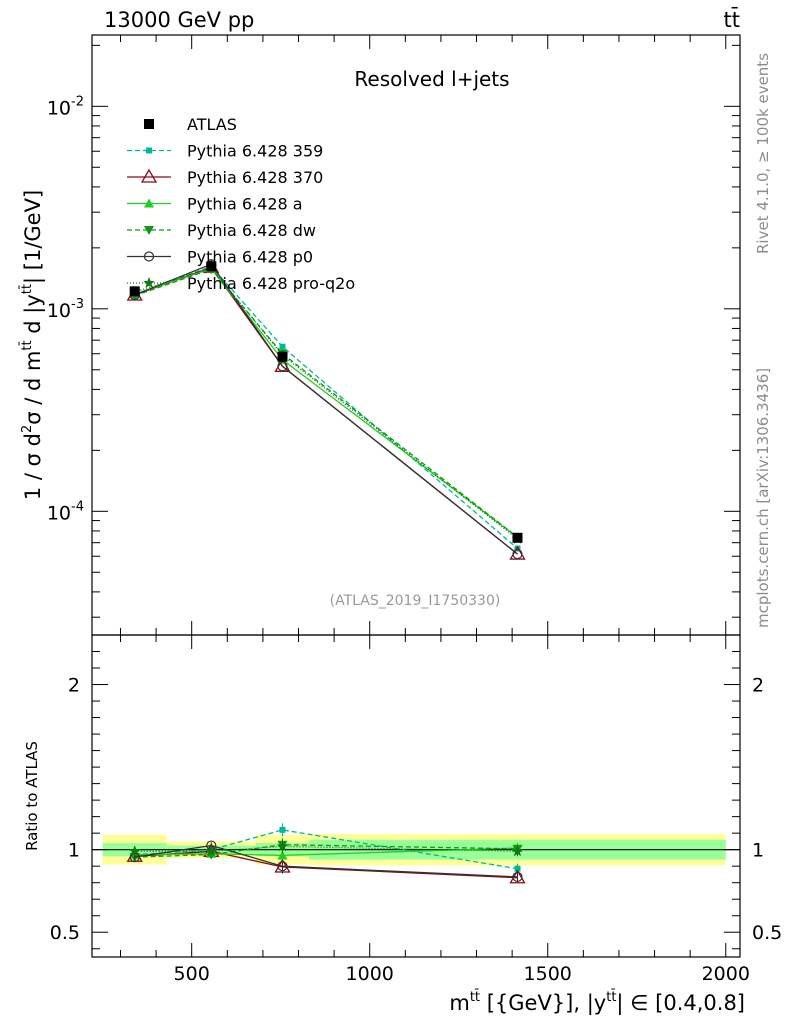 This screenshot has width=786, height=1024. I want to click on mcplots-label: mcplots.cern.ch [arXiv:1306.3436], so click(763, 498).